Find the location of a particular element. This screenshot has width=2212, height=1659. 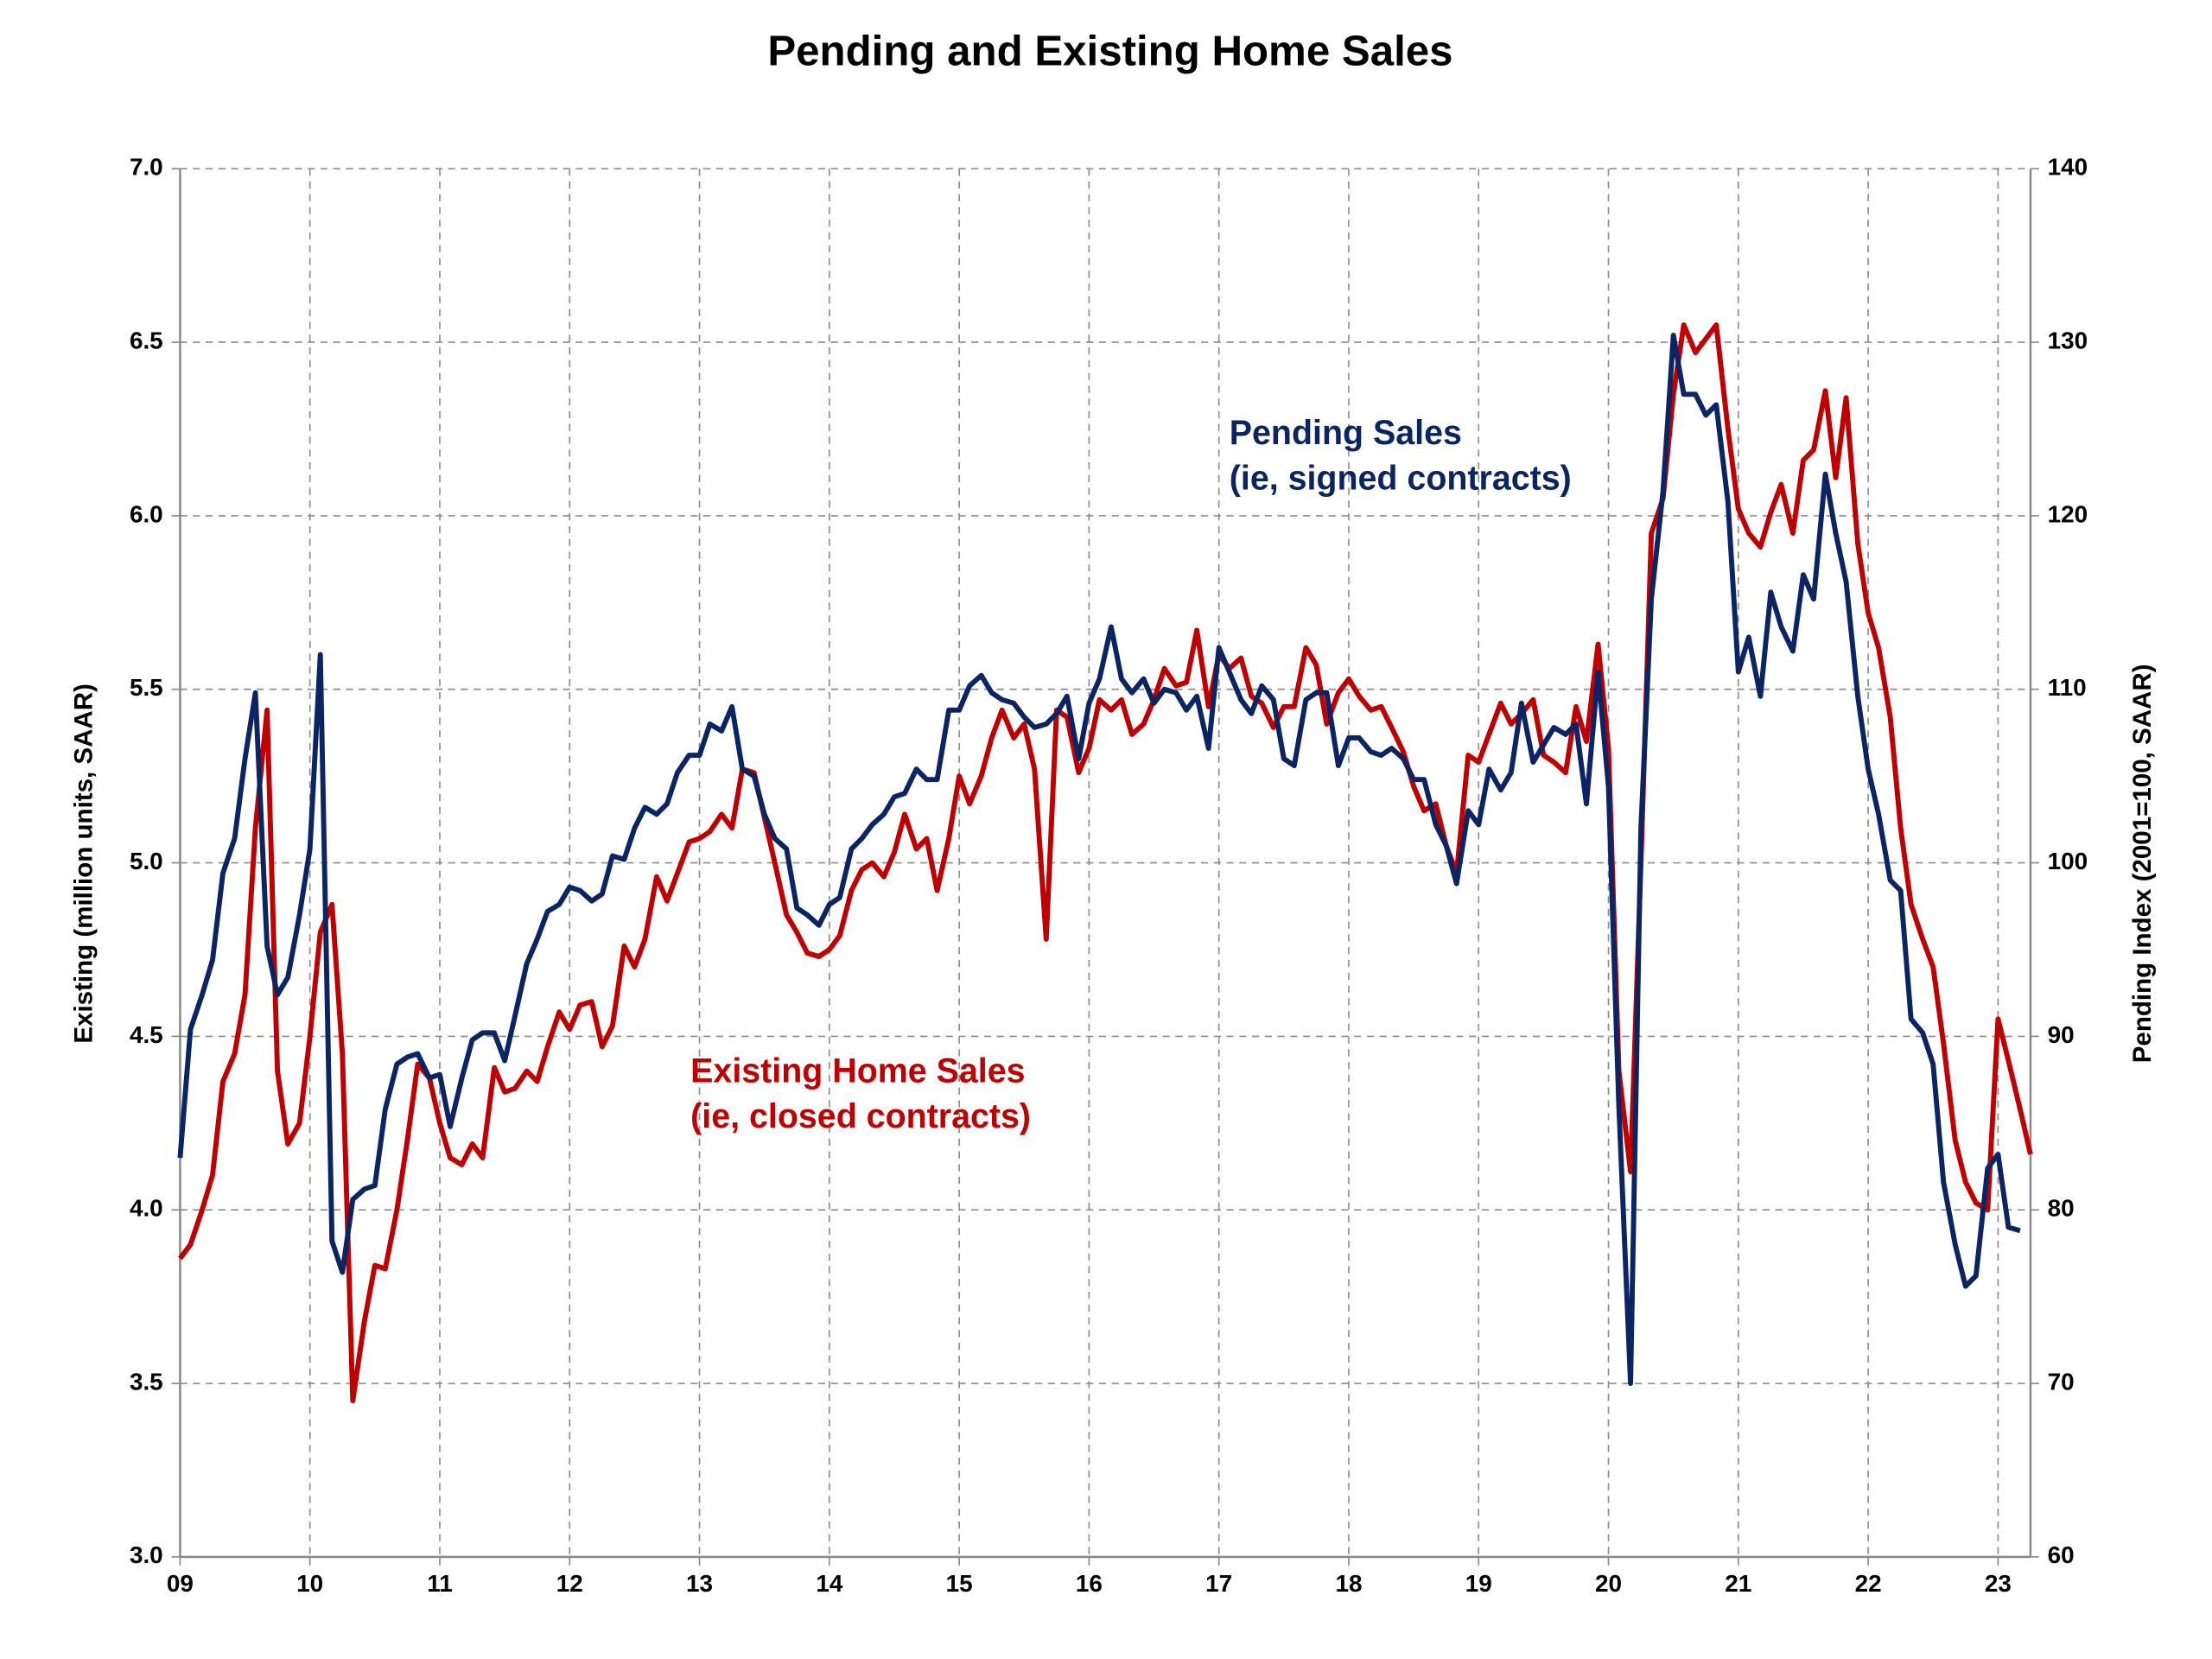

x-tick-label: 14 is located at coordinates (829, 1583).